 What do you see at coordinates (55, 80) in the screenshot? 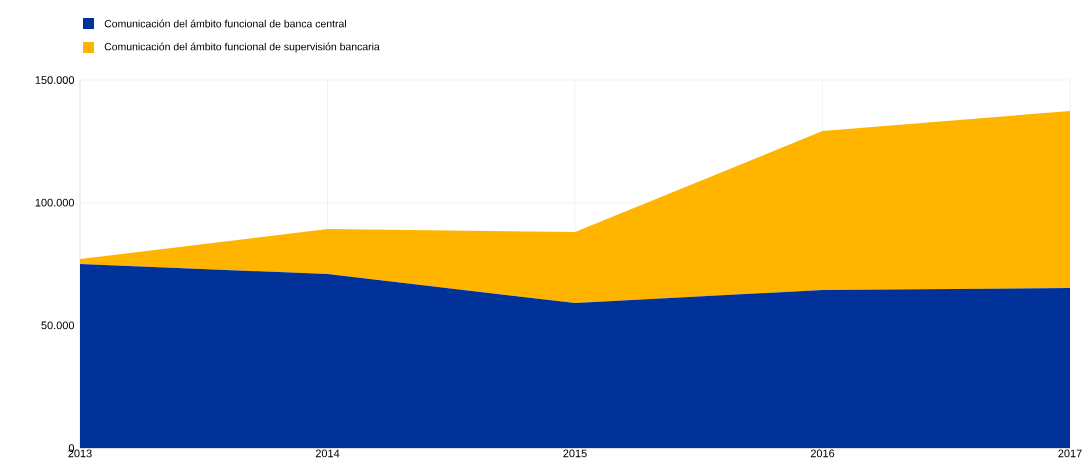
I see `y-tick-label: 150.000` at bounding box center [55, 80].